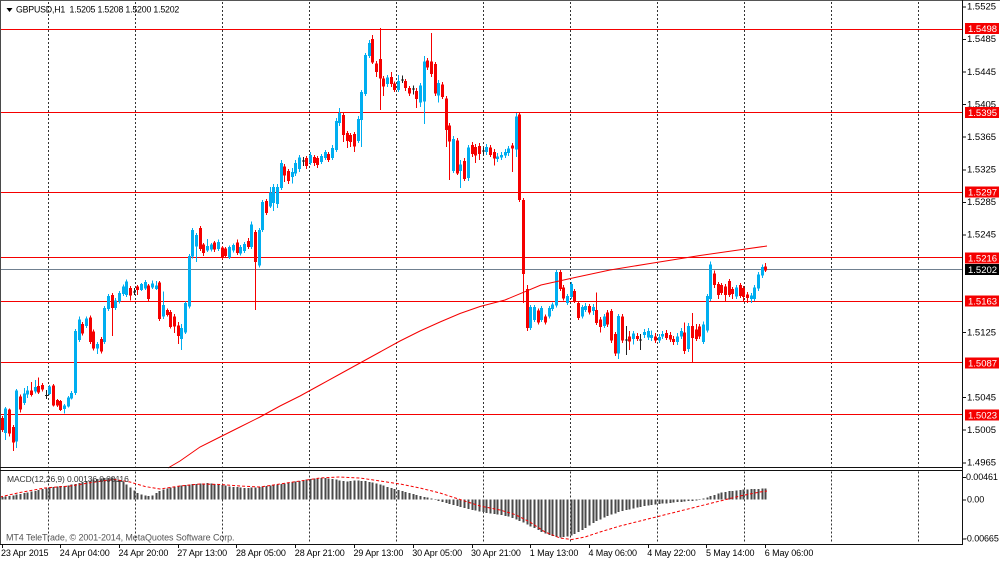 The width and height of the screenshot is (1000, 566). What do you see at coordinates (982, 302) in the screenshot?
I see `svg-text: 1.5163` at bounding box center [982, 302].